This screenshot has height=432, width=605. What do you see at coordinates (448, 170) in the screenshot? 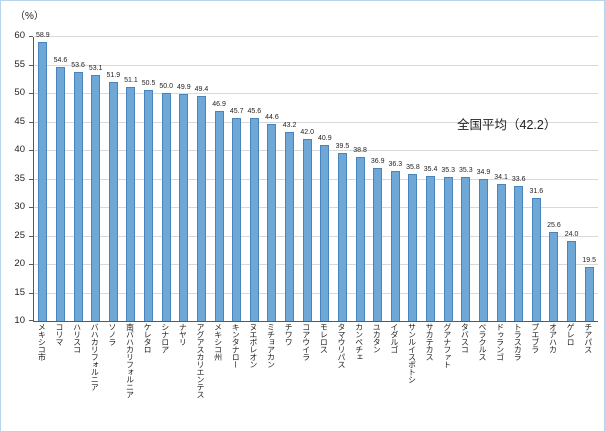
I see `bar-value-label: 35.3` at bounding box center [448, 170].